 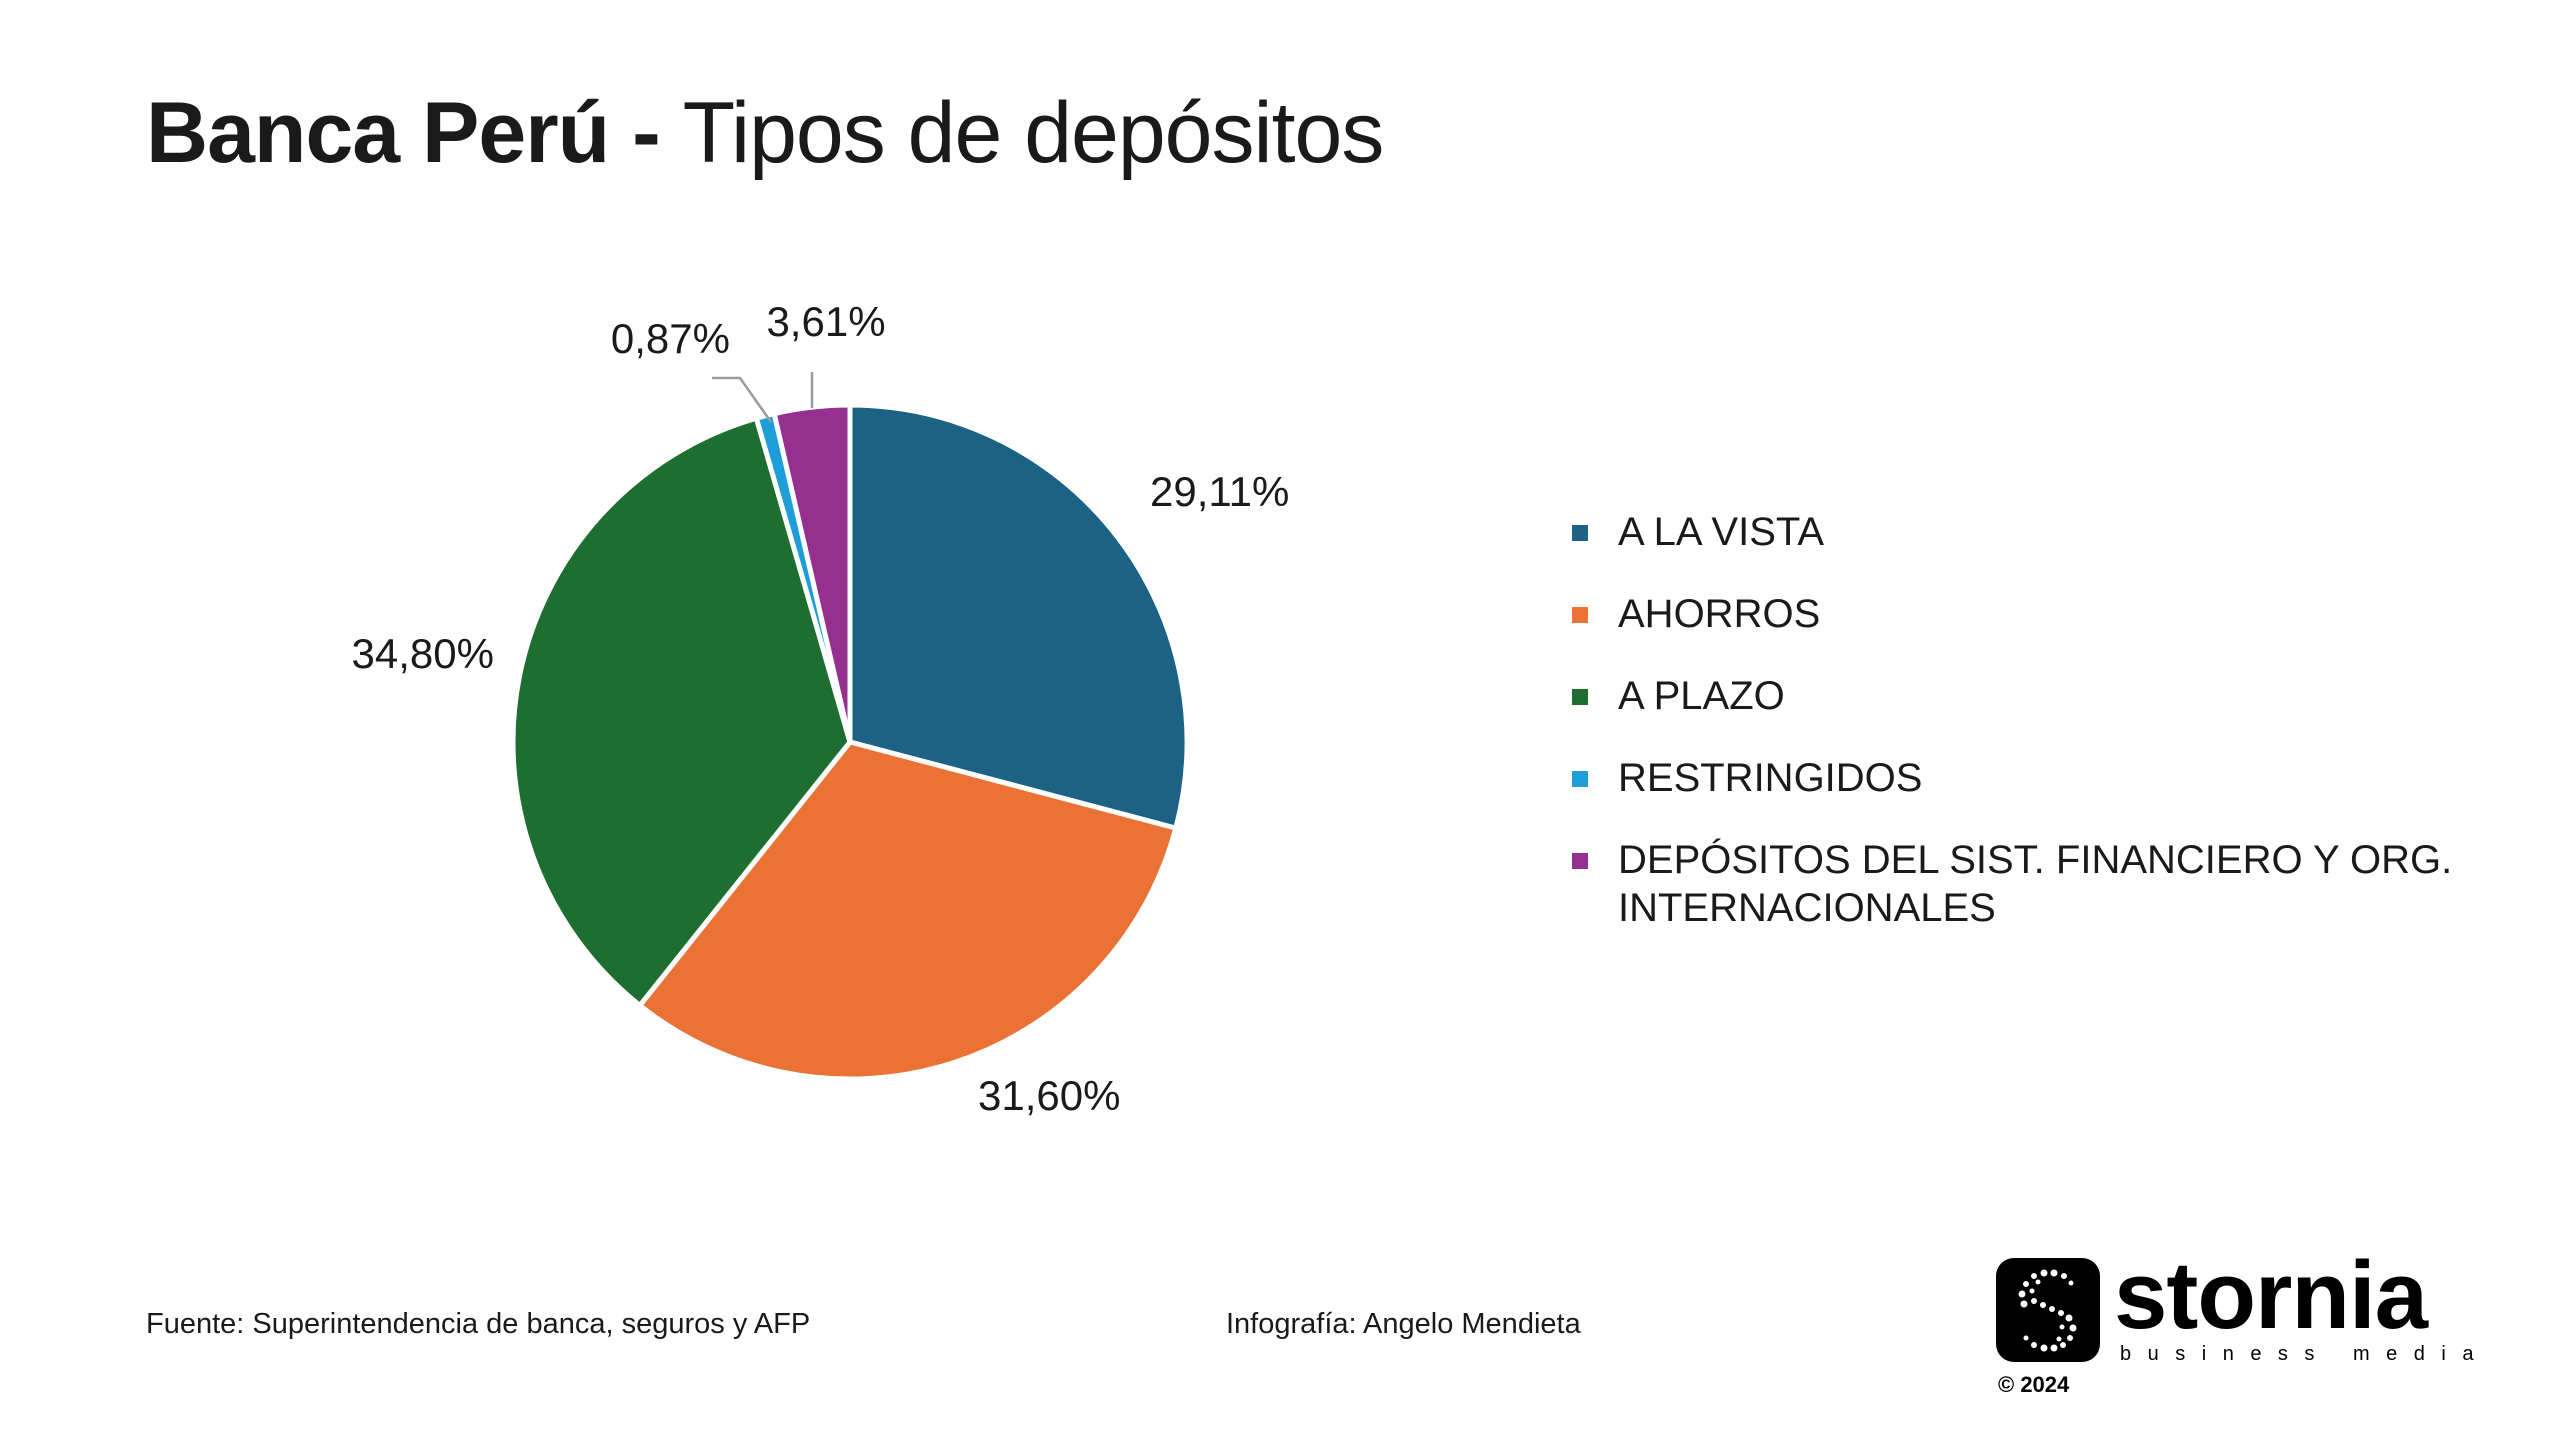 What do you see at coordinates (670, 338) in the screenshot?
I see `data-label-restringidos: 0,87%` at bounding box center [670, 338].